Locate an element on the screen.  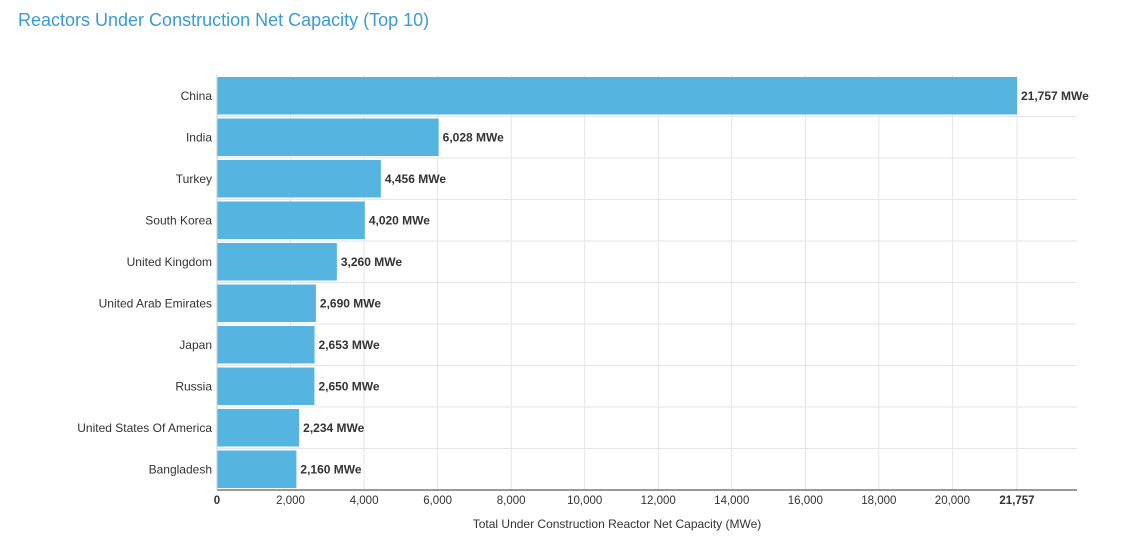
x-tick-label: 20,000 is located at coordinates (952, 501).